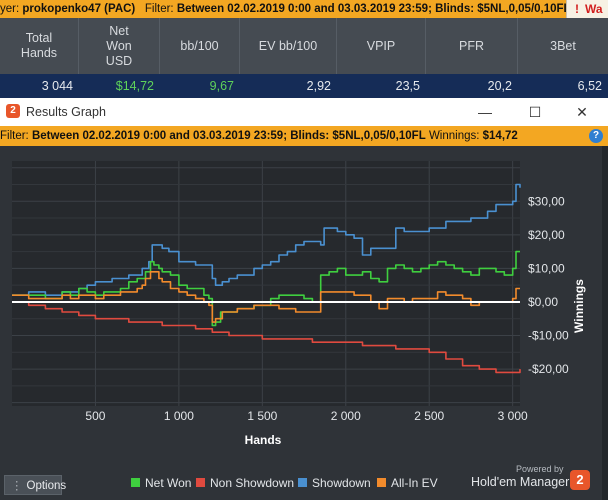  Describe the element at coordinates (79, 9) in the screenshot. I see `player-name: prokopenko47 (PAC)` at that location.